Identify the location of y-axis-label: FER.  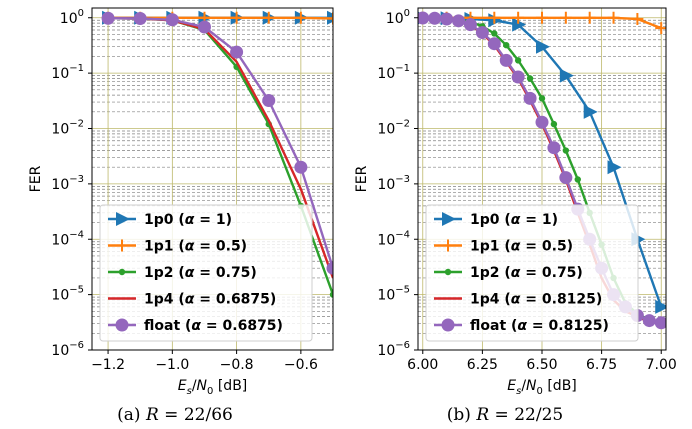
(36, 178).